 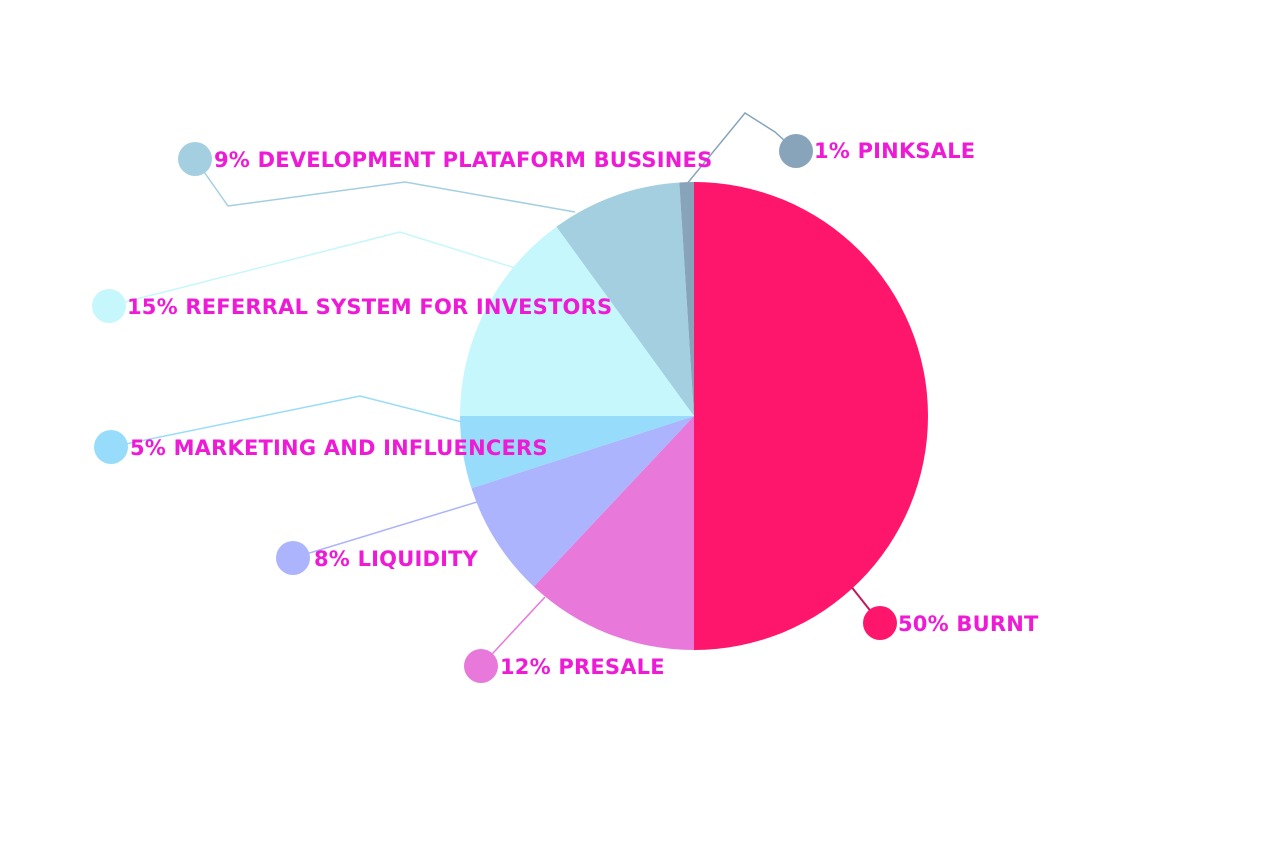 What do you see at coordinates (894, 151) in the screenshot?
I see `slice-label-7: 1% PINKSALE` at bounding box center [894, 151].